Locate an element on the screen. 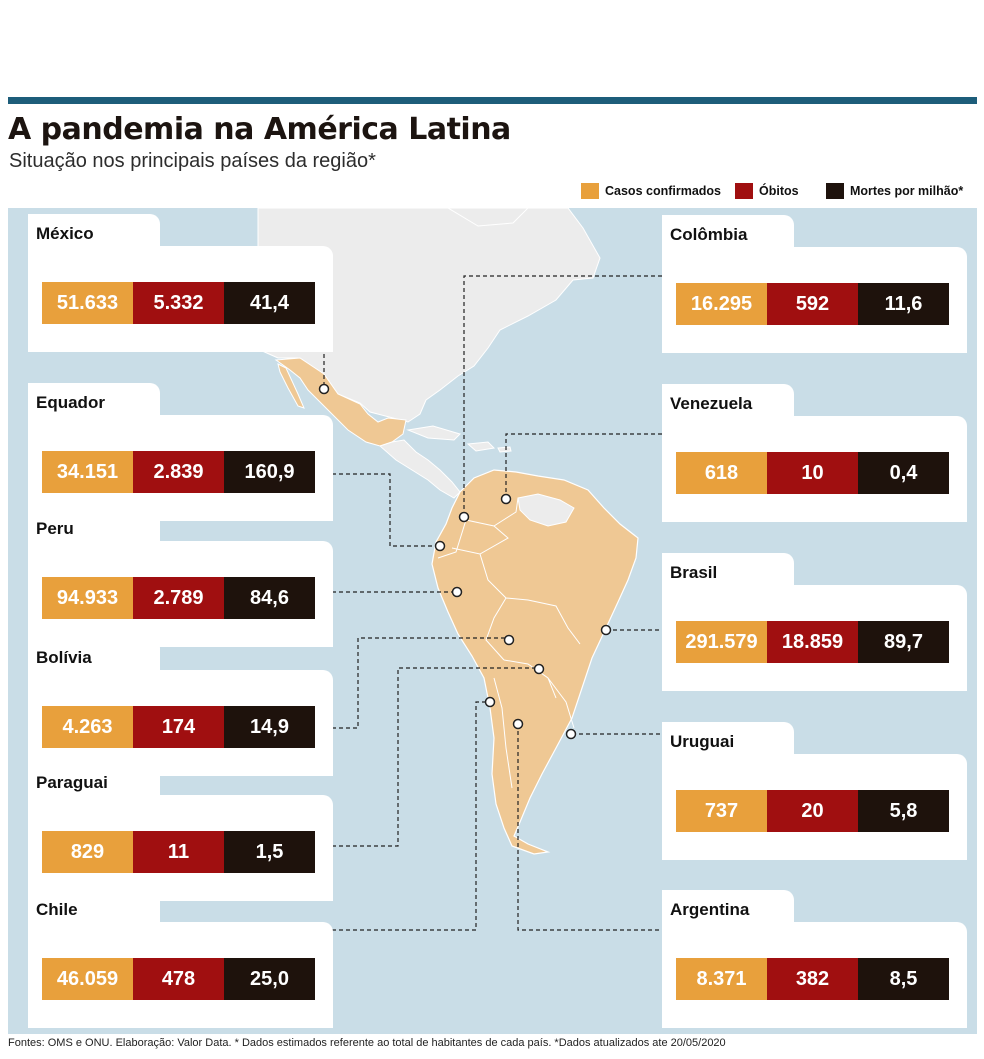  values-peru: 94.933 2.789 84,6 is located at coordinates (178, 598).